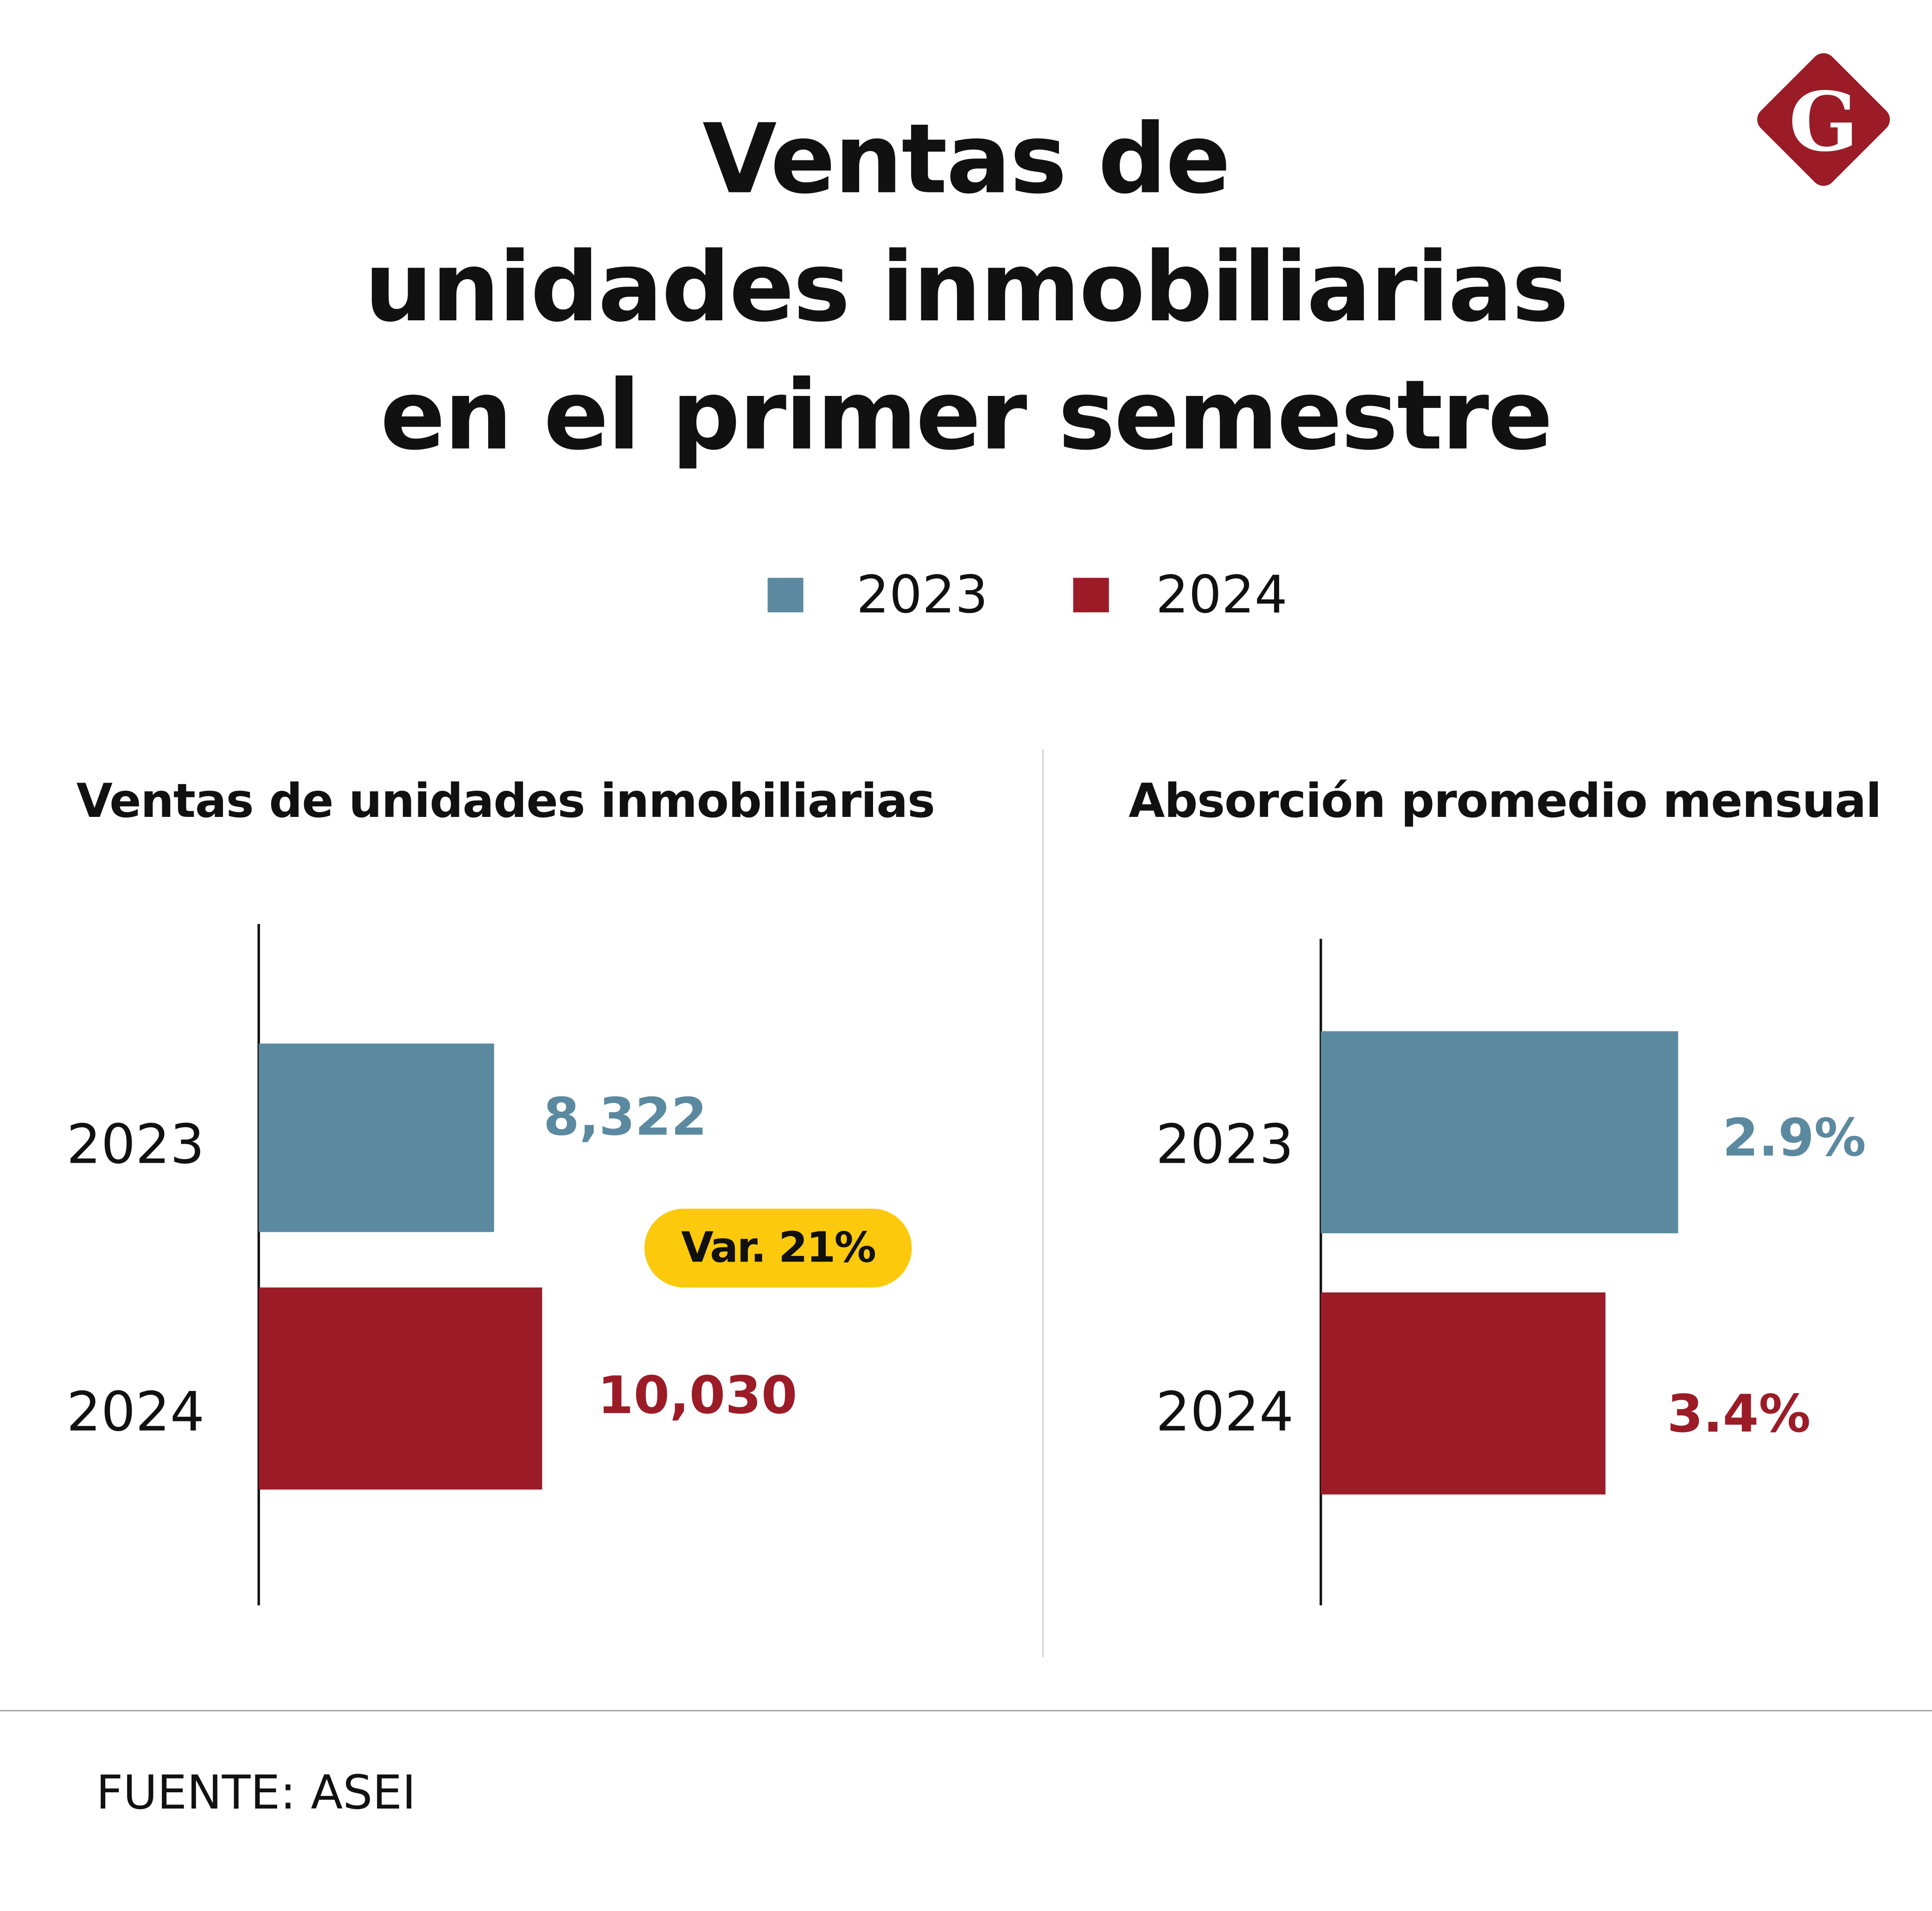  Describe the element at coordinates (400, 1388) in the screenshot. I see `bar-ventas-2024` at that location.